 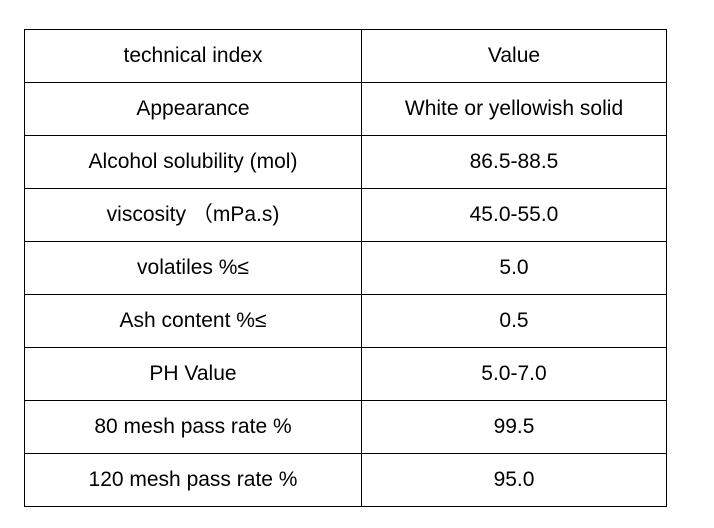 What do you see at coordinates (514, 374) in the screenshot?
I see `value-cell: 5.0-7.0` at bounding box center [514, 374].